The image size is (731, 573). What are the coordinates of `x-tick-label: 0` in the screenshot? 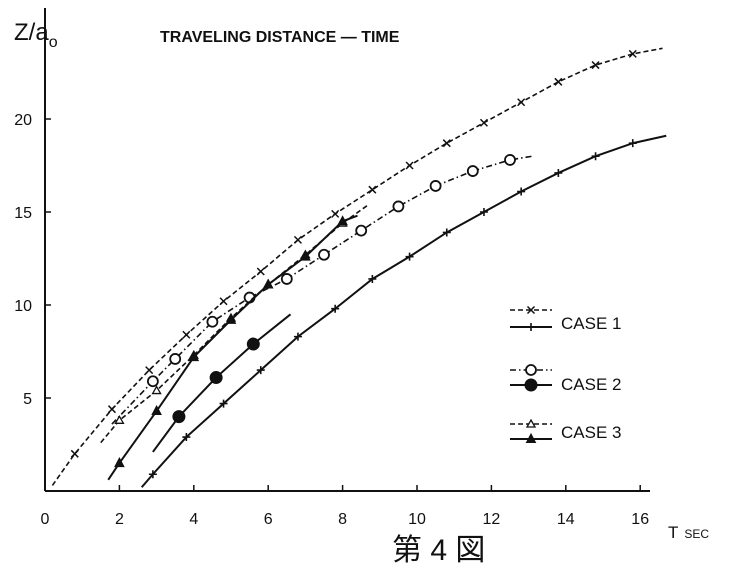 It's located at (45, 519).